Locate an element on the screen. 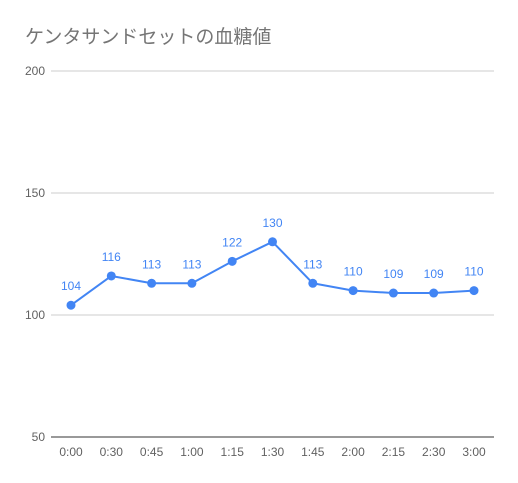 The image size is (518, 483). y-tick-label: 200 is located at coordinates (35, 71).